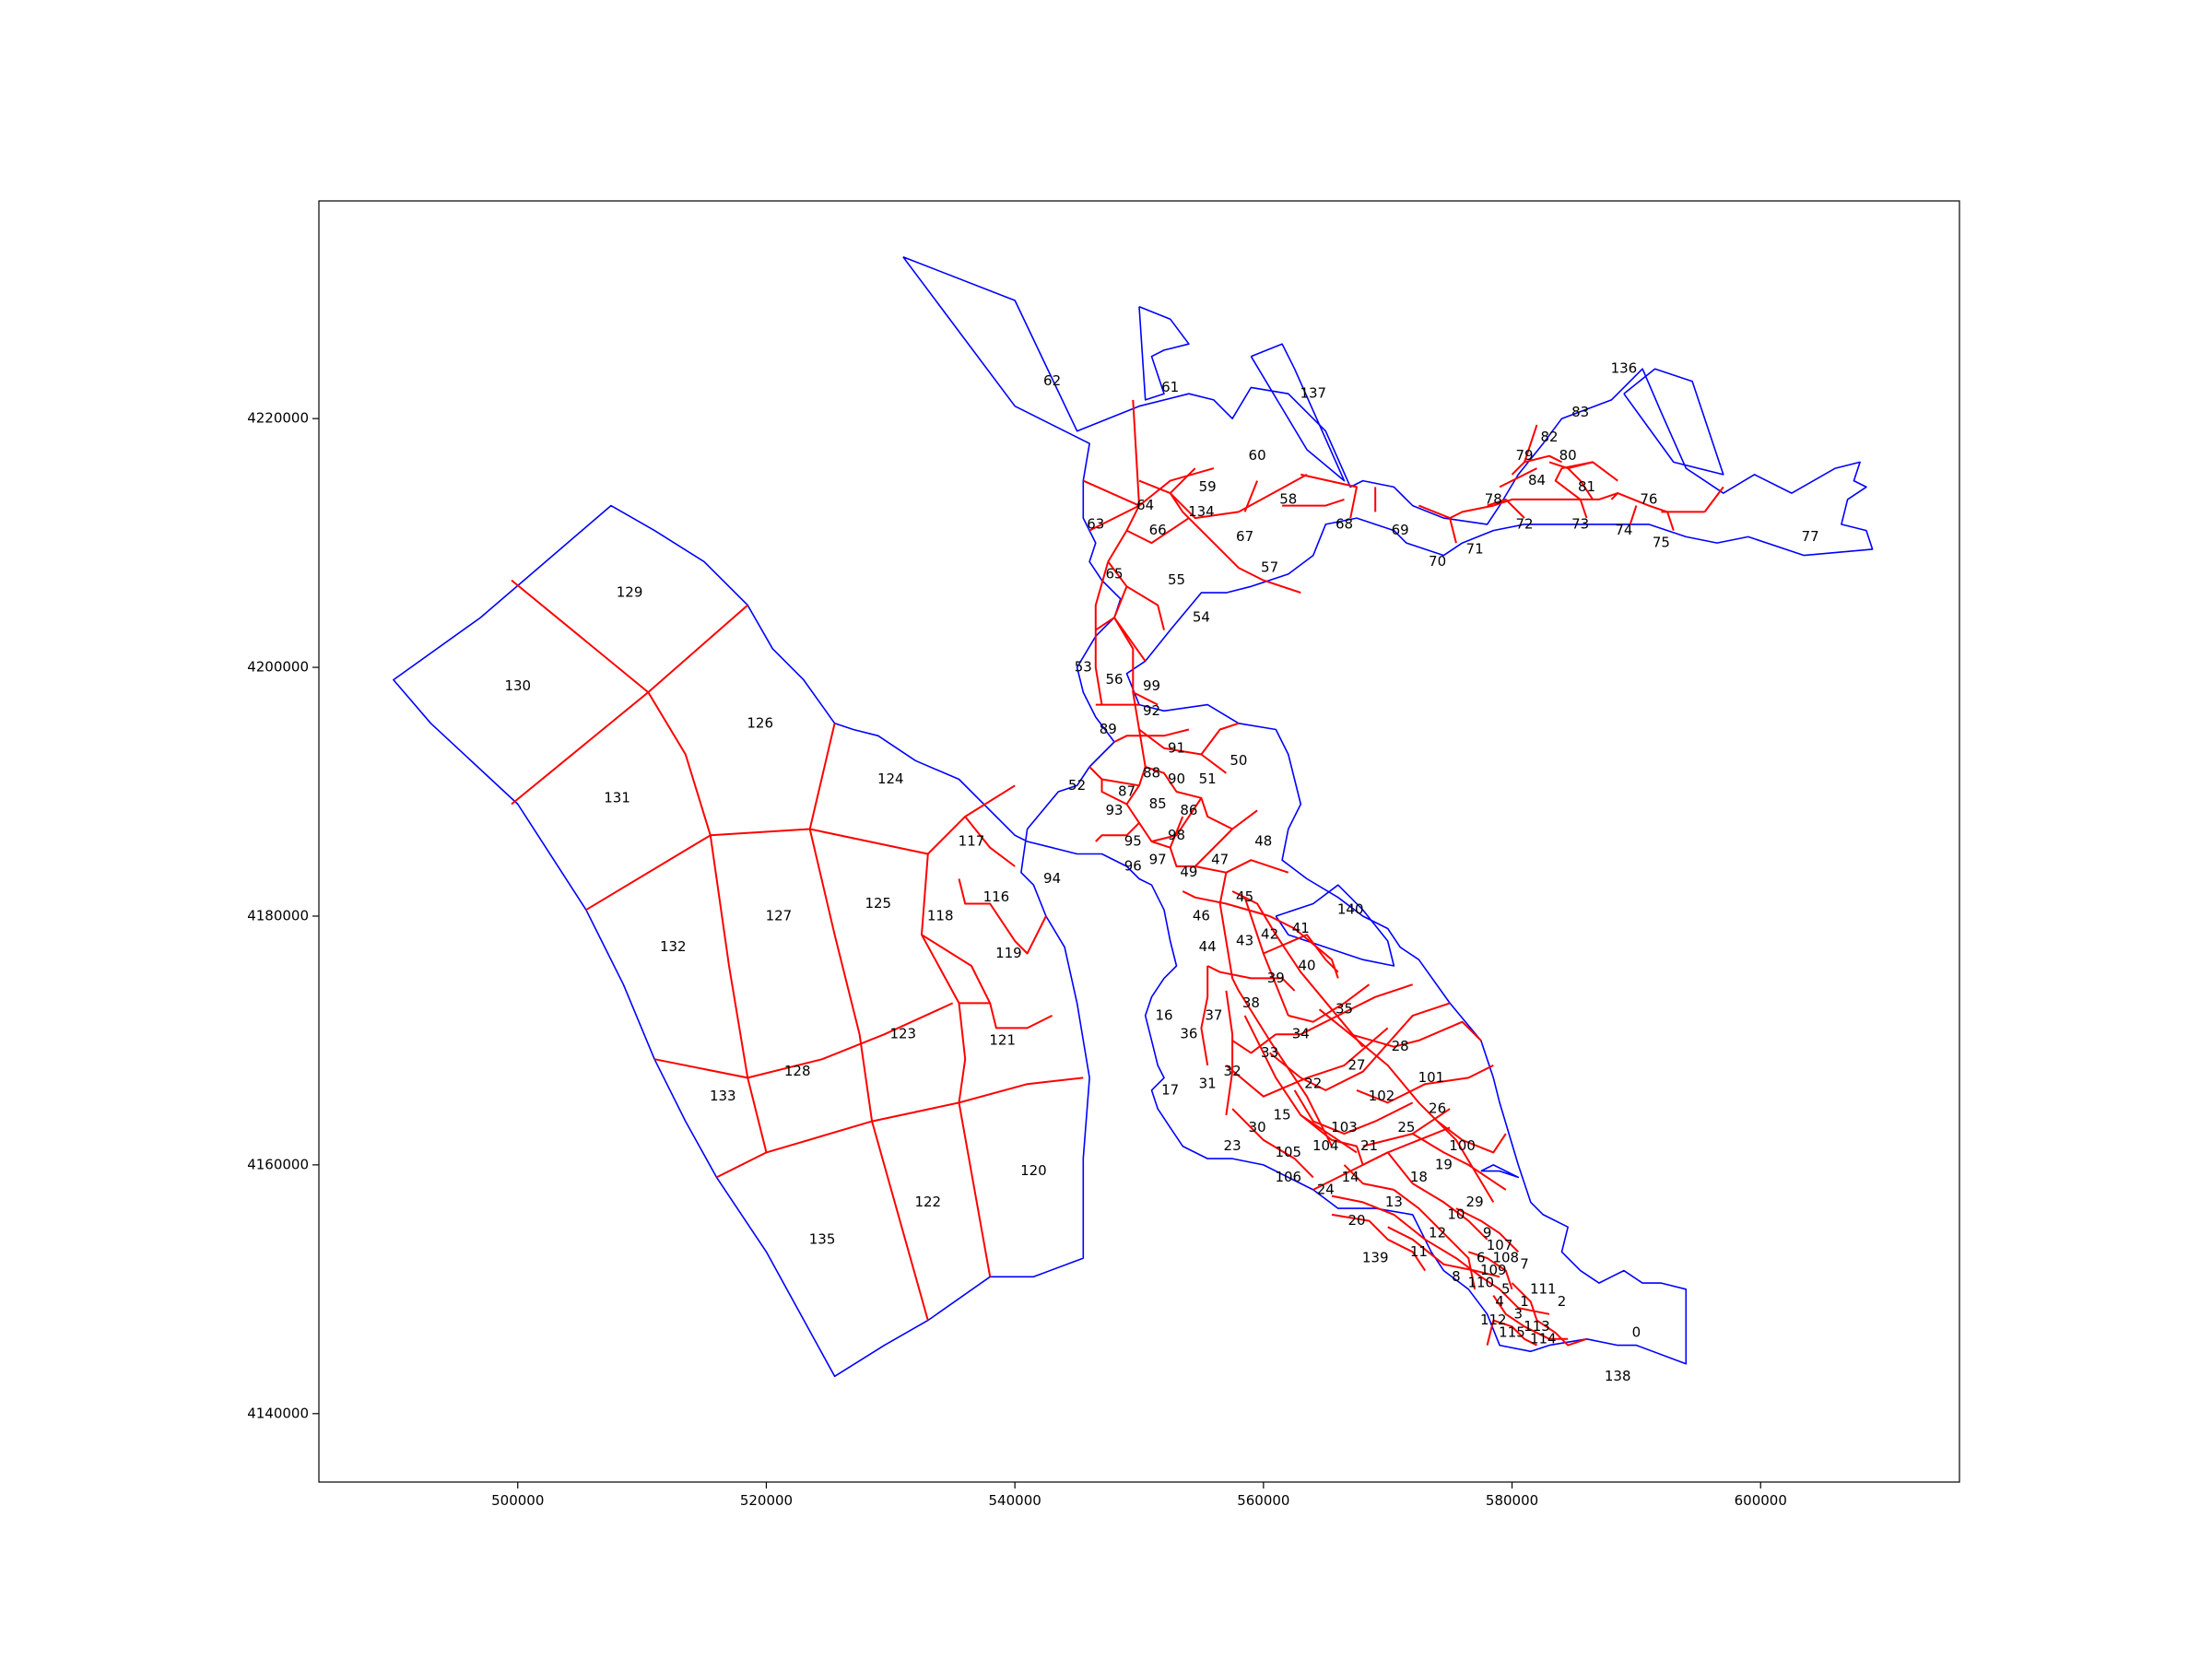  I want to click on region-label-62: 62, so click(1052, 380).